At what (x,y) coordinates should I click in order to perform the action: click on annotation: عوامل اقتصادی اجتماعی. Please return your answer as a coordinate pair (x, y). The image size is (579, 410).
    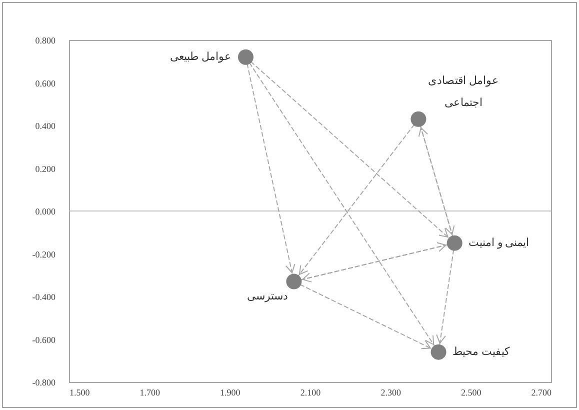
    Looking at the image, I should click on (463, 92).